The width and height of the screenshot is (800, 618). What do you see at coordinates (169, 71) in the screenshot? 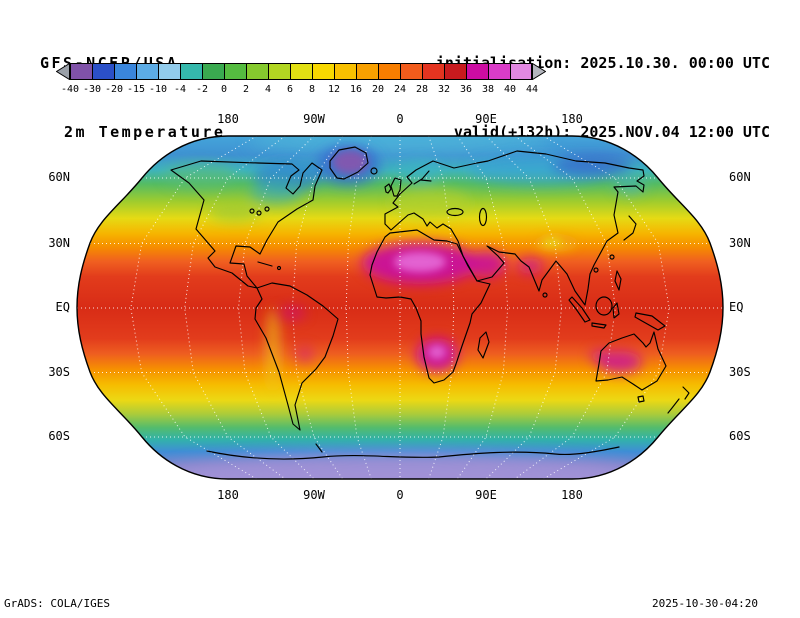
I see `colorbar-segment--10-to--4` at bounding box center [169, 71].